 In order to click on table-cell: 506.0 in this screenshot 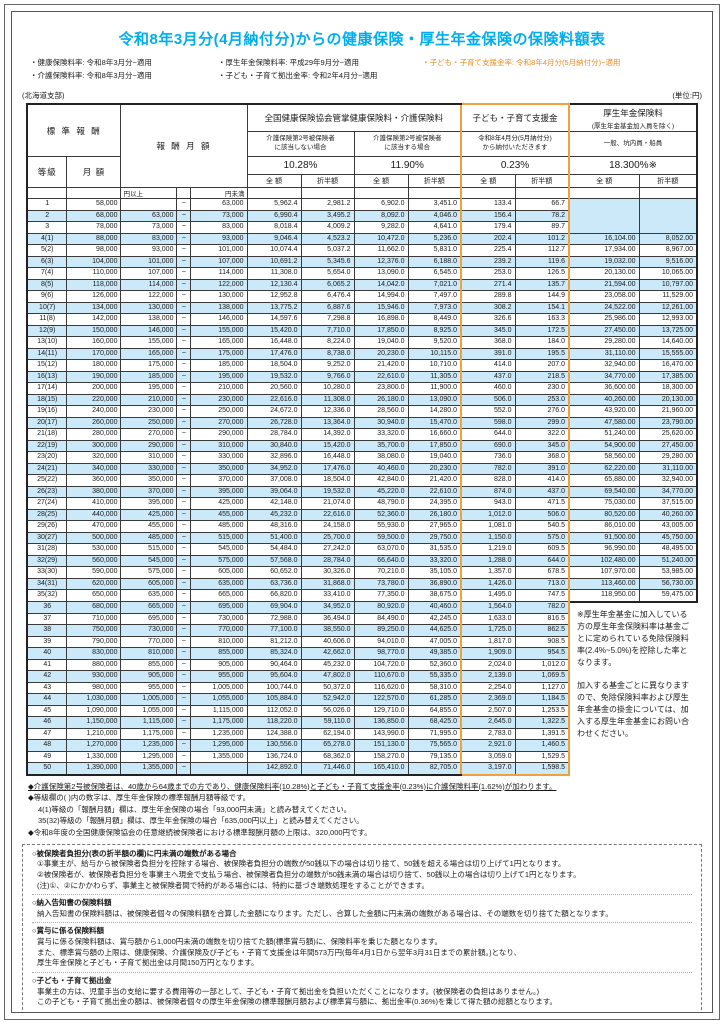, I will do `click(488, 399)`.